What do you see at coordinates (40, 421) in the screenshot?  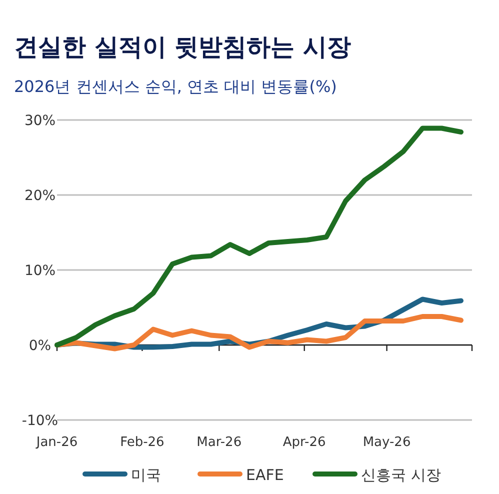 I see `y-tick-label: -10%` at bounding box center [40, 421].